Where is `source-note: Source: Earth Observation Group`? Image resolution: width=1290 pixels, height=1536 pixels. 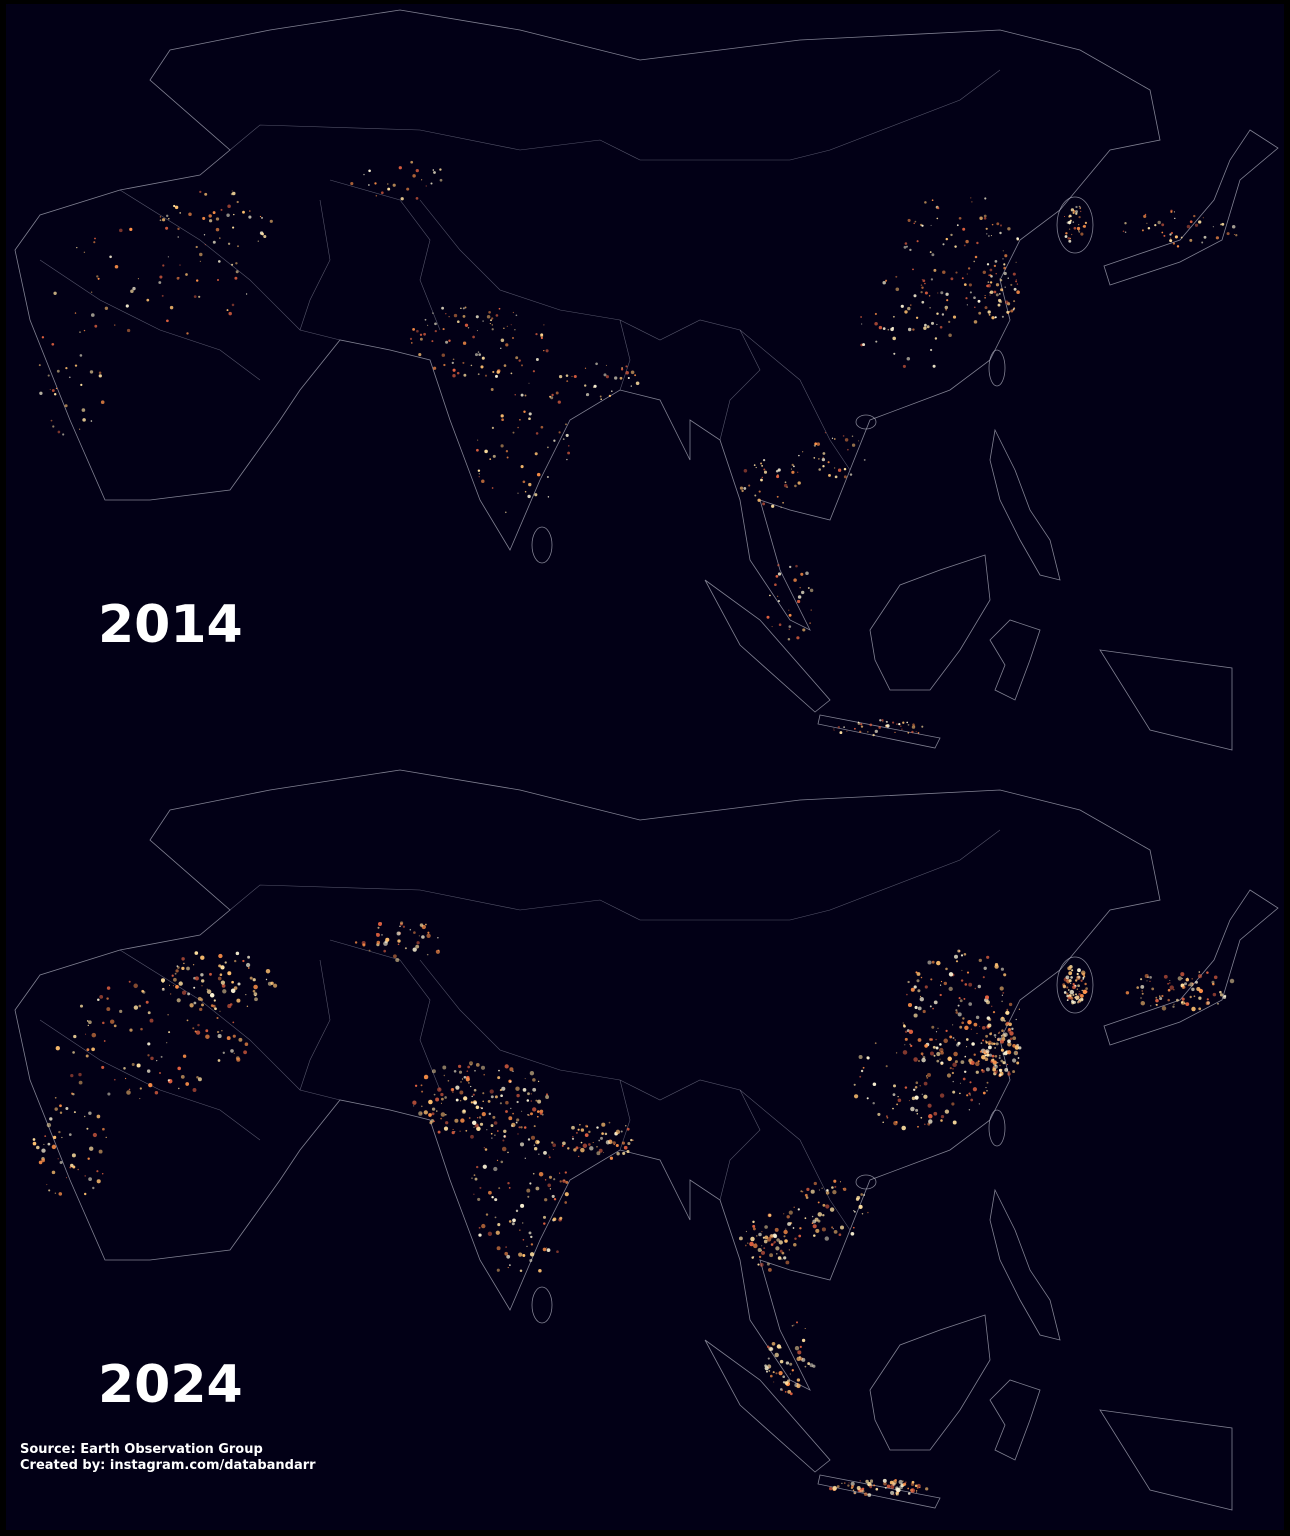
source-note: Source: Earth Observation Group is located at coordinates (141, 1449).